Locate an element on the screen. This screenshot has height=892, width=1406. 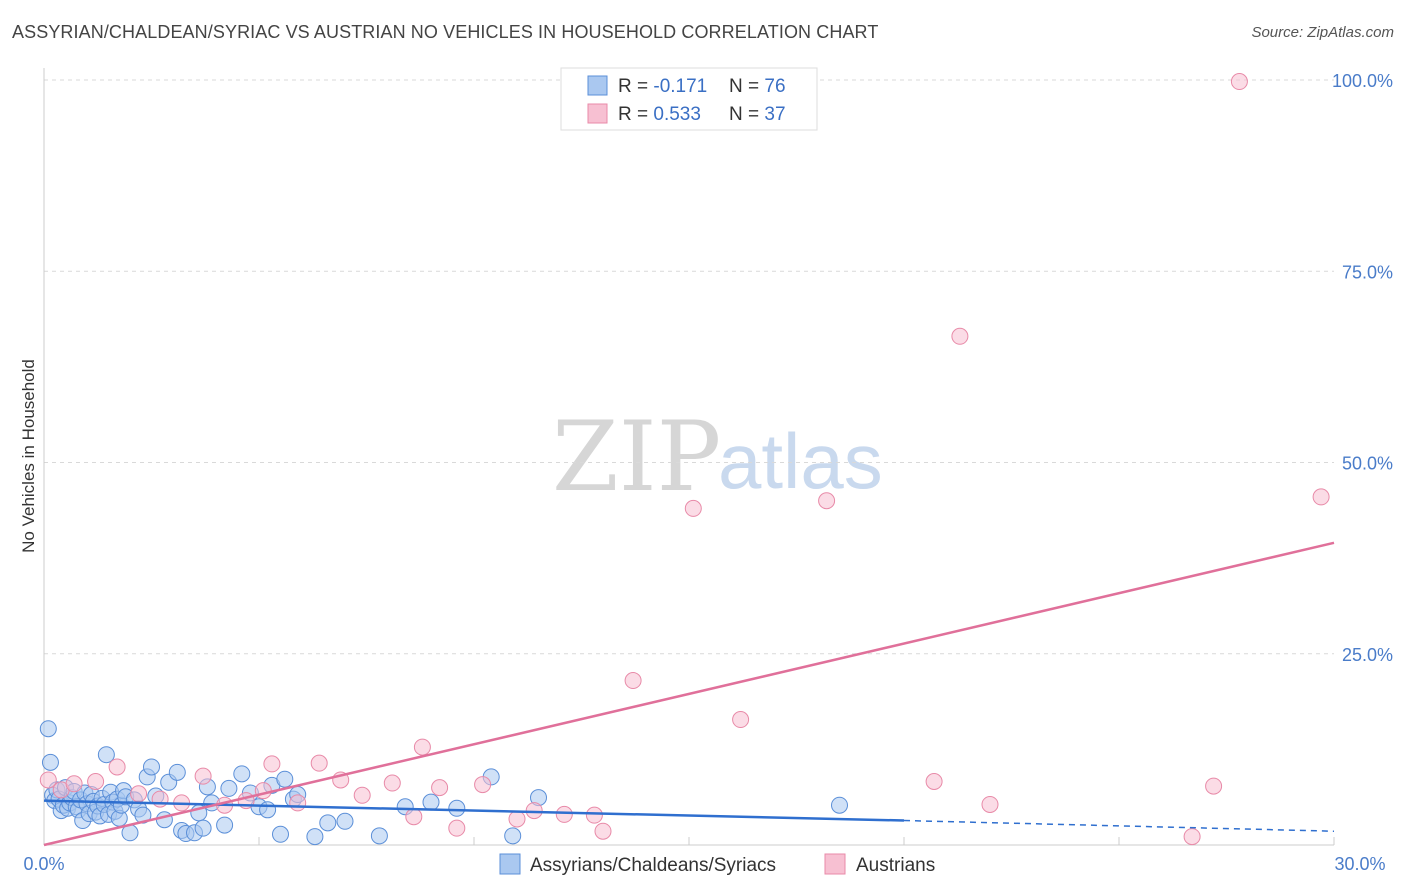
legend-r-label-1: R = is located at coordinates (635, 86).